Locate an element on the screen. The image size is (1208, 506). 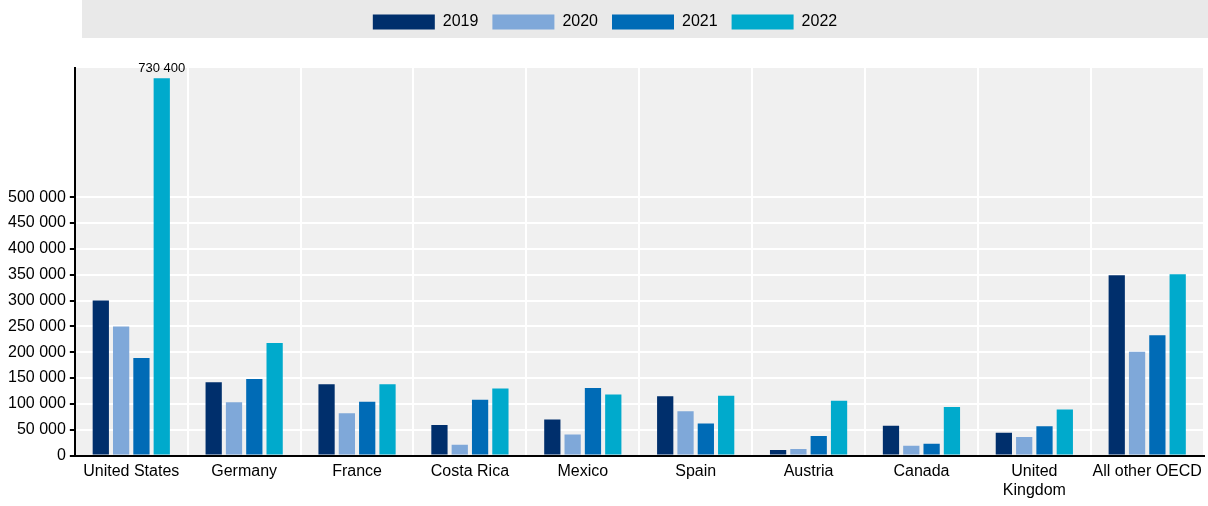
x-tick-label: United Kingdom is located at coordinates (1034, 479).